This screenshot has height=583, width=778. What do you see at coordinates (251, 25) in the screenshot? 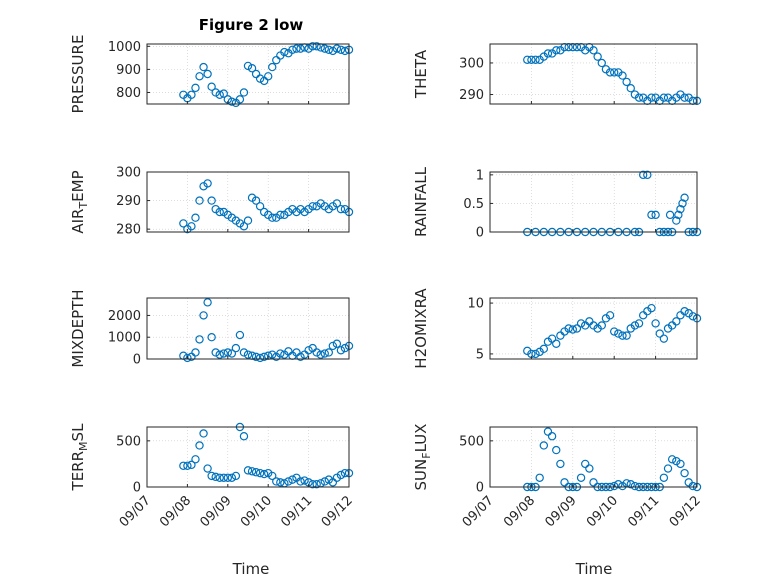
I see `figure-title: Figure 2 low` at bounding box center [251, 25].